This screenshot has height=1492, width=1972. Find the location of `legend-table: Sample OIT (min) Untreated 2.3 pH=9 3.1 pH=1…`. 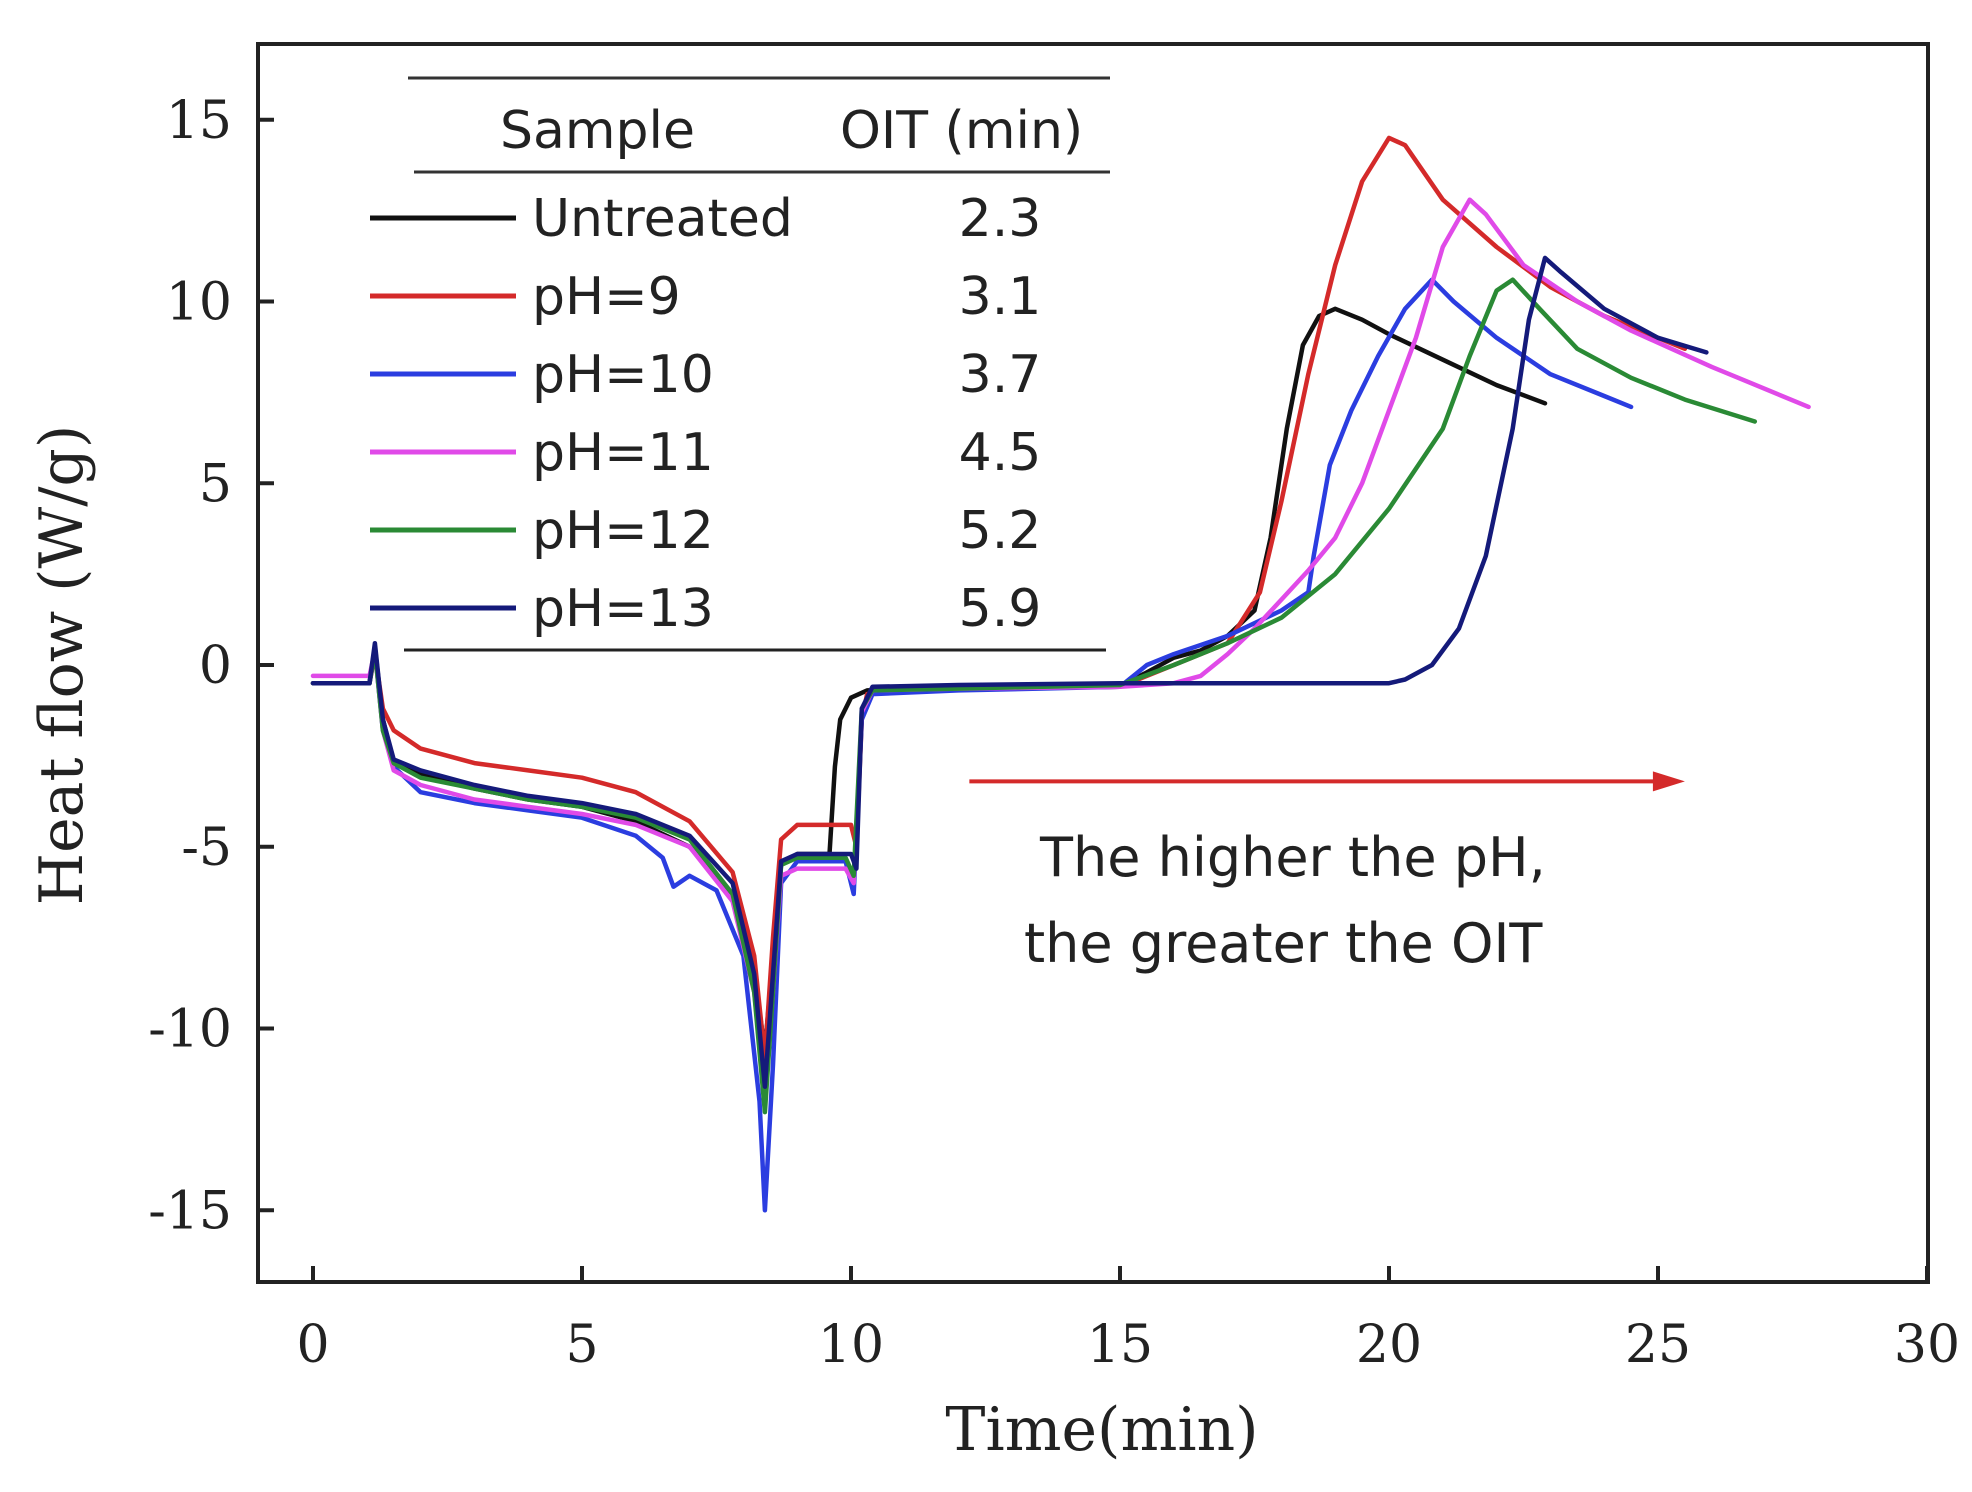

legend-table: Sample OIT (min) Untreated 2.3 pH=9 3.1 pH=1… is located at coordinates (740, 364).